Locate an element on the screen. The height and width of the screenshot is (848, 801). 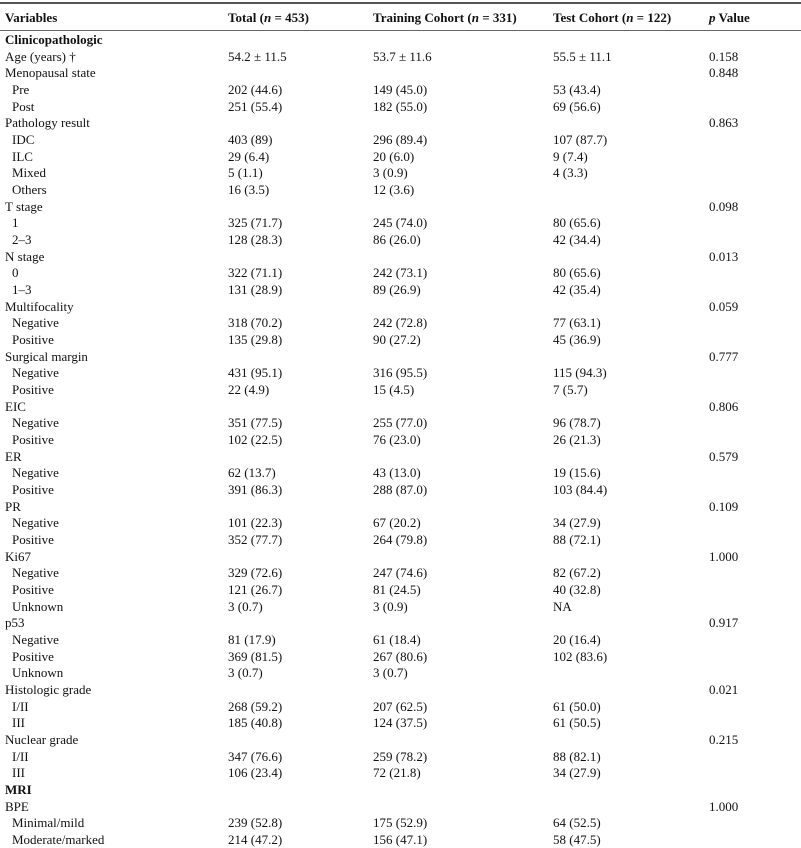
training-value: 3 (0.7) is located at coordinates (390, 673).